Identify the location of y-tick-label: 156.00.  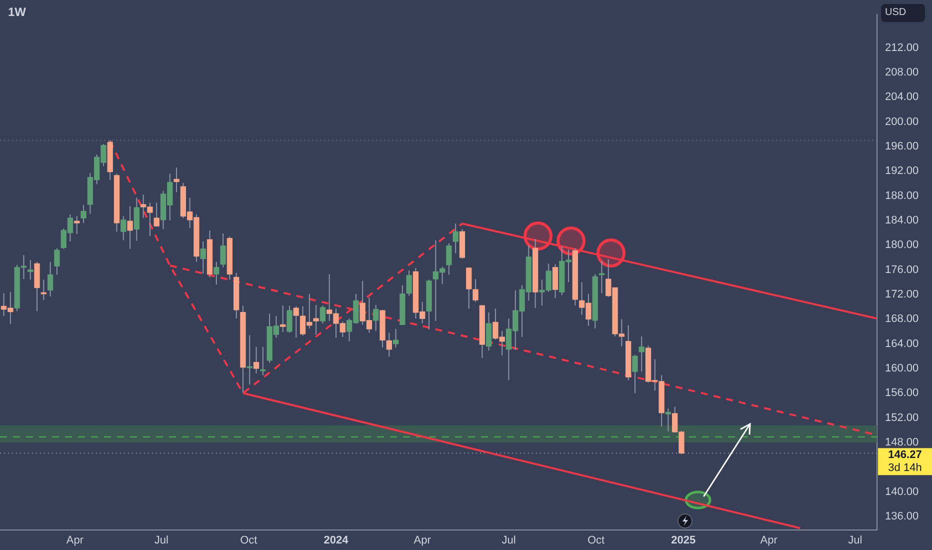
(902, 393).